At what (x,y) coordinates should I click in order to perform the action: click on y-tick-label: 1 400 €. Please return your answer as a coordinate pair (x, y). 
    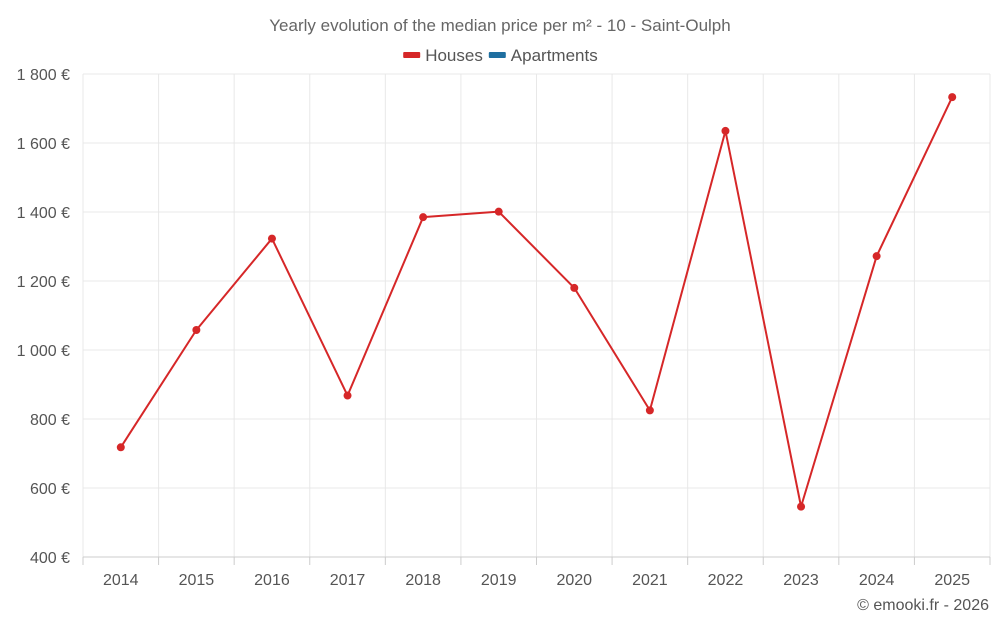
    Looking at the image, I should click on (43, 213).